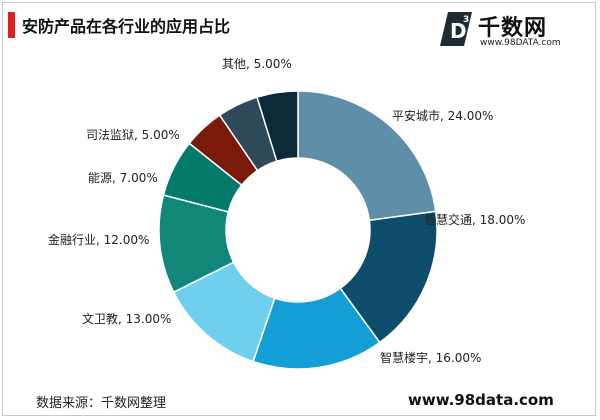 The height and width of the screenshot is (420, 600). What do you see at coordinates (123, 178) in the screenshot?
I see `slice-data-label: 能源, 7.00%` at bounding box center [123, 178].